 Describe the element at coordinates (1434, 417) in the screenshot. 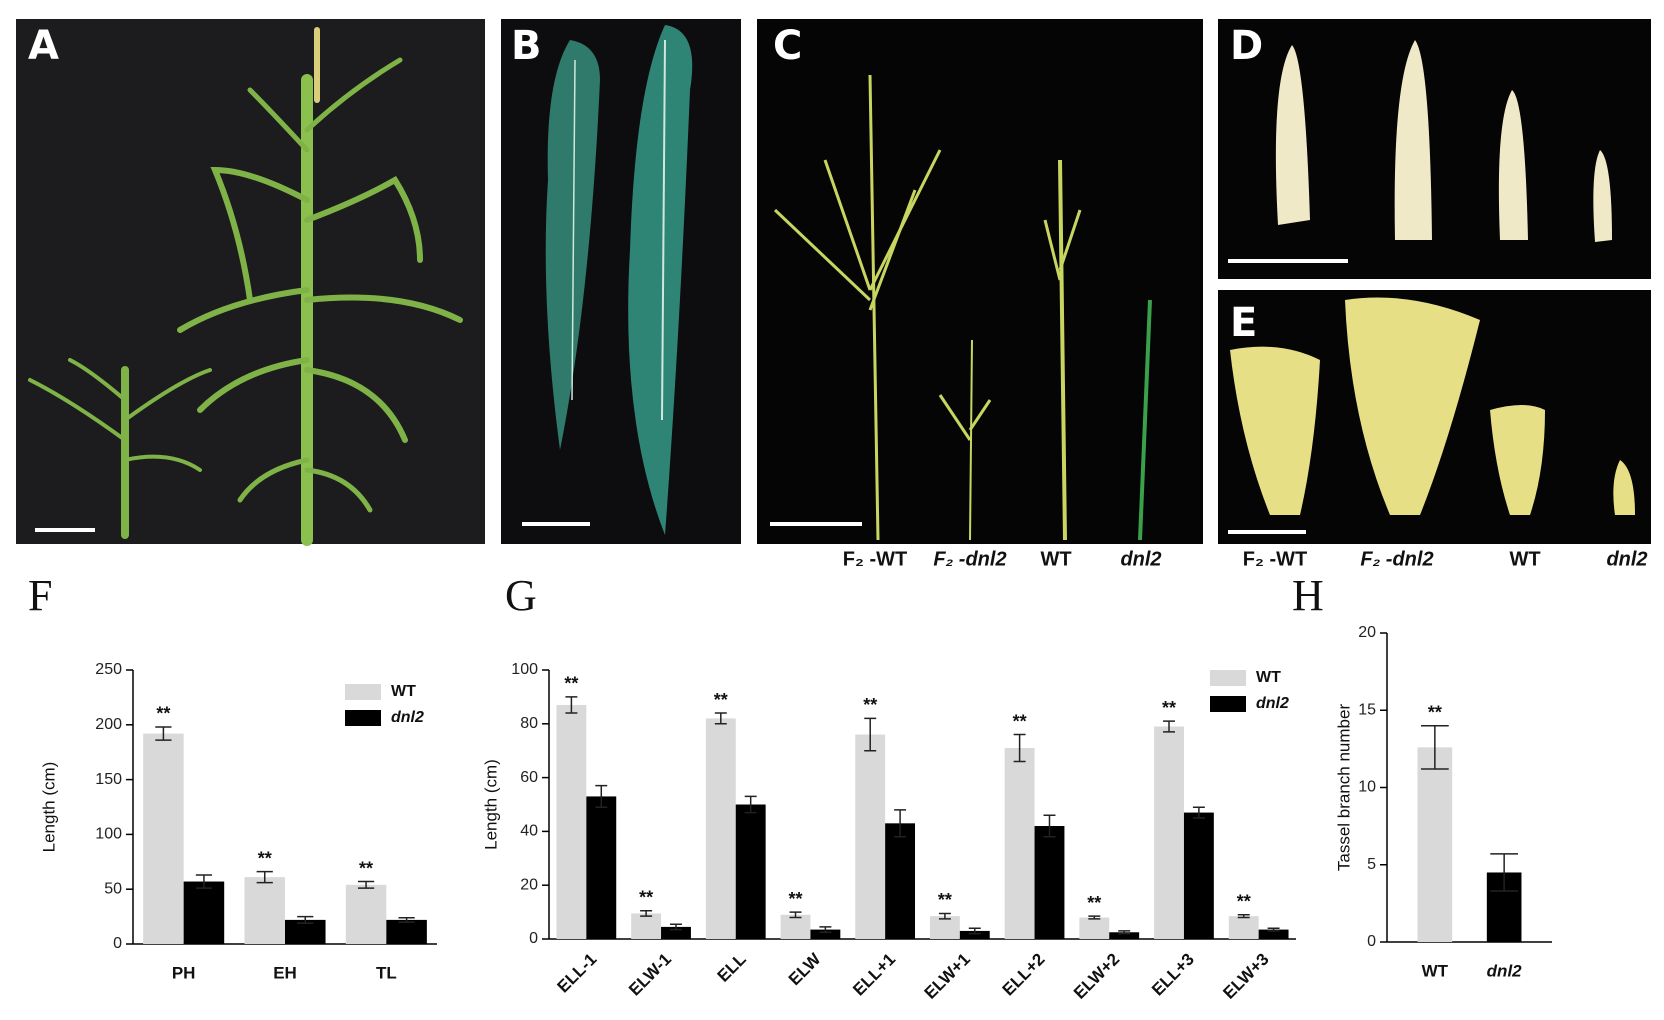

I see `photo-e: E` at that location.